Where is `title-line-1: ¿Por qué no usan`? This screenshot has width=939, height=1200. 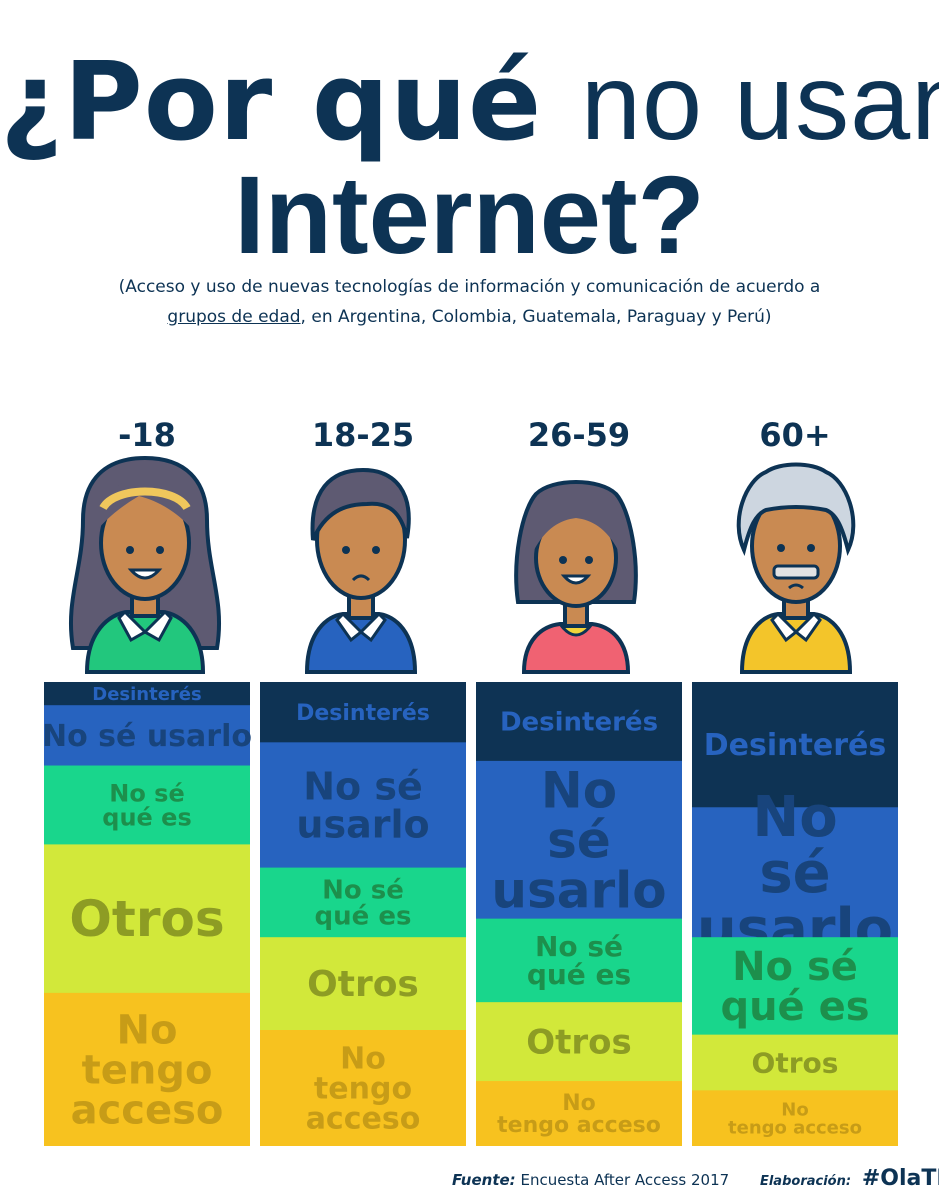 title-line-1: ¿Por qué no usan is located at coordinates (469, 102).